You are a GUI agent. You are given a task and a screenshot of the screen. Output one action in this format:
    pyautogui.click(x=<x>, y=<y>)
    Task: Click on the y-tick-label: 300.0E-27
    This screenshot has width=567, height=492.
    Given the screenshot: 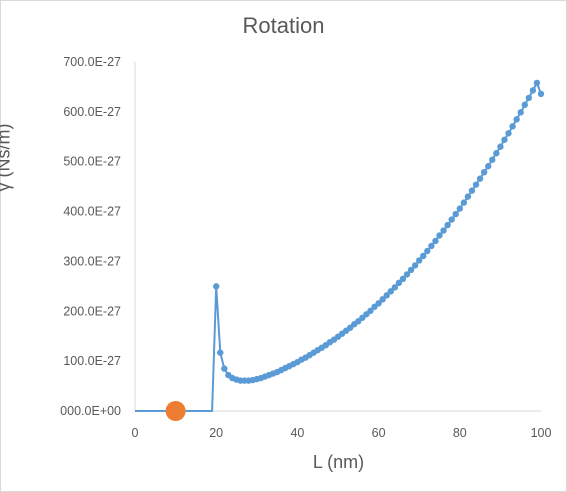 What is the action you would take?
    pyautogui.click(x=92, y=261)
    